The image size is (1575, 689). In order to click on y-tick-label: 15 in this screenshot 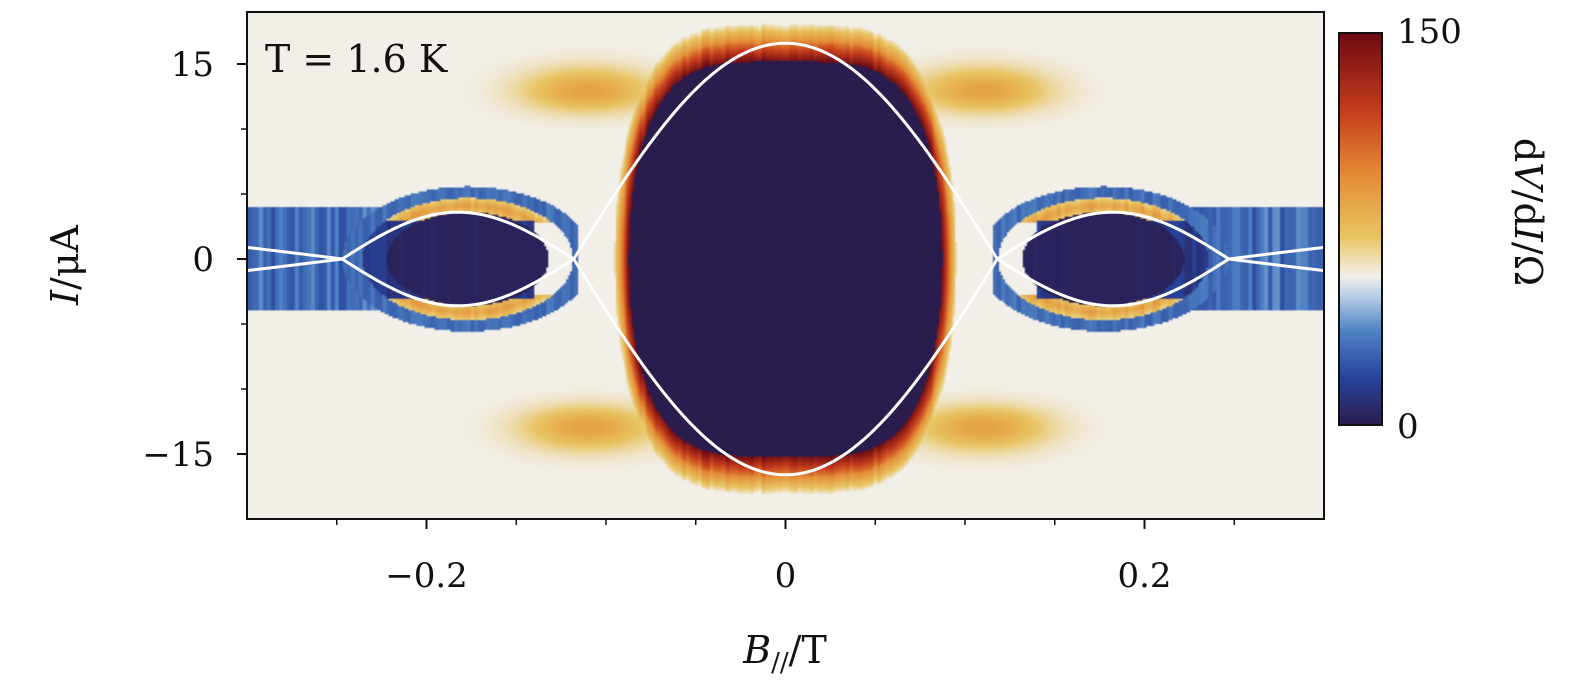, I will do `click(192, 65)`.